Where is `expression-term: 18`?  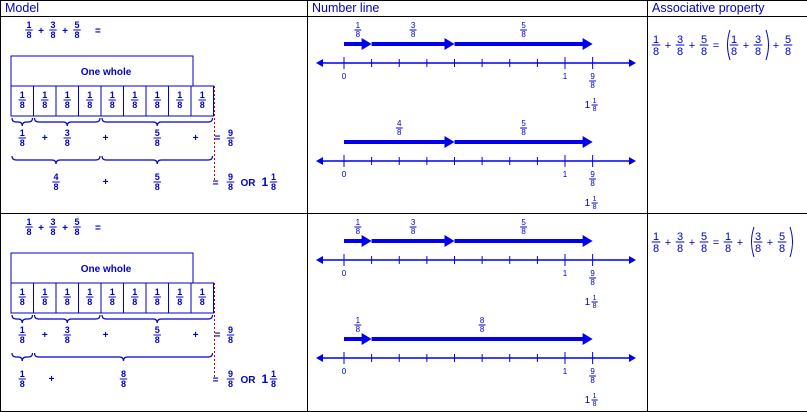 expression-term: 18 is located at coordinates (28, 30).